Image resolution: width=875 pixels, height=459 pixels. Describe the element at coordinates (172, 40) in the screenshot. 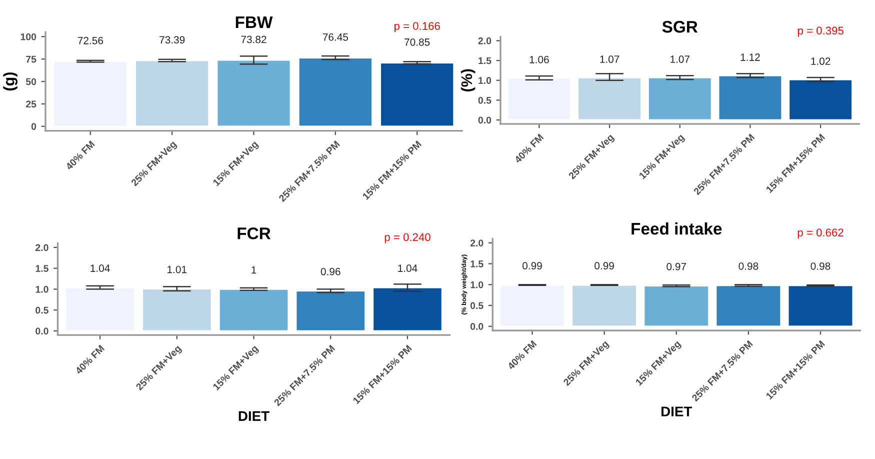

I see `data-label: 73.39` at that location.